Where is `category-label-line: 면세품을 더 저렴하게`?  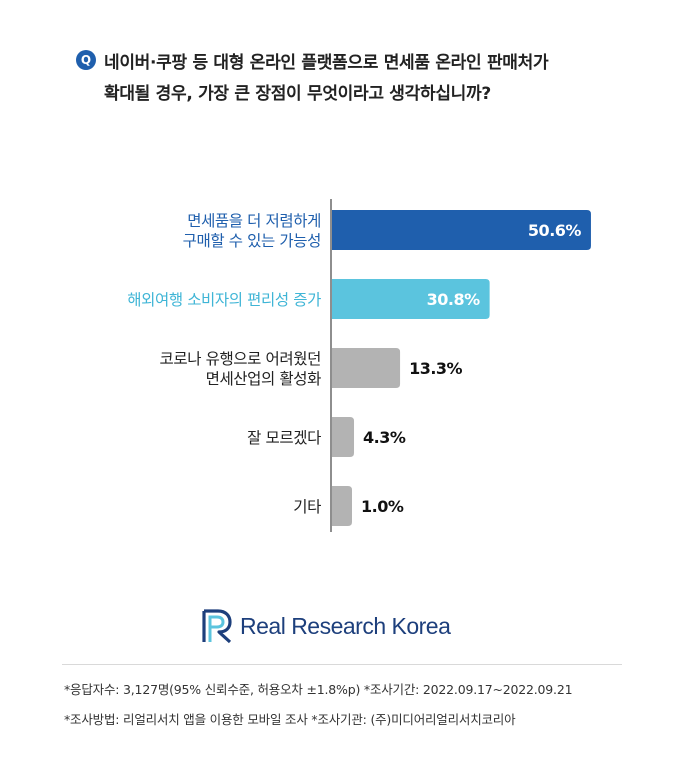 category-label-line: 면세품을 더 저렴하게 is located at coordinates (254, 221).